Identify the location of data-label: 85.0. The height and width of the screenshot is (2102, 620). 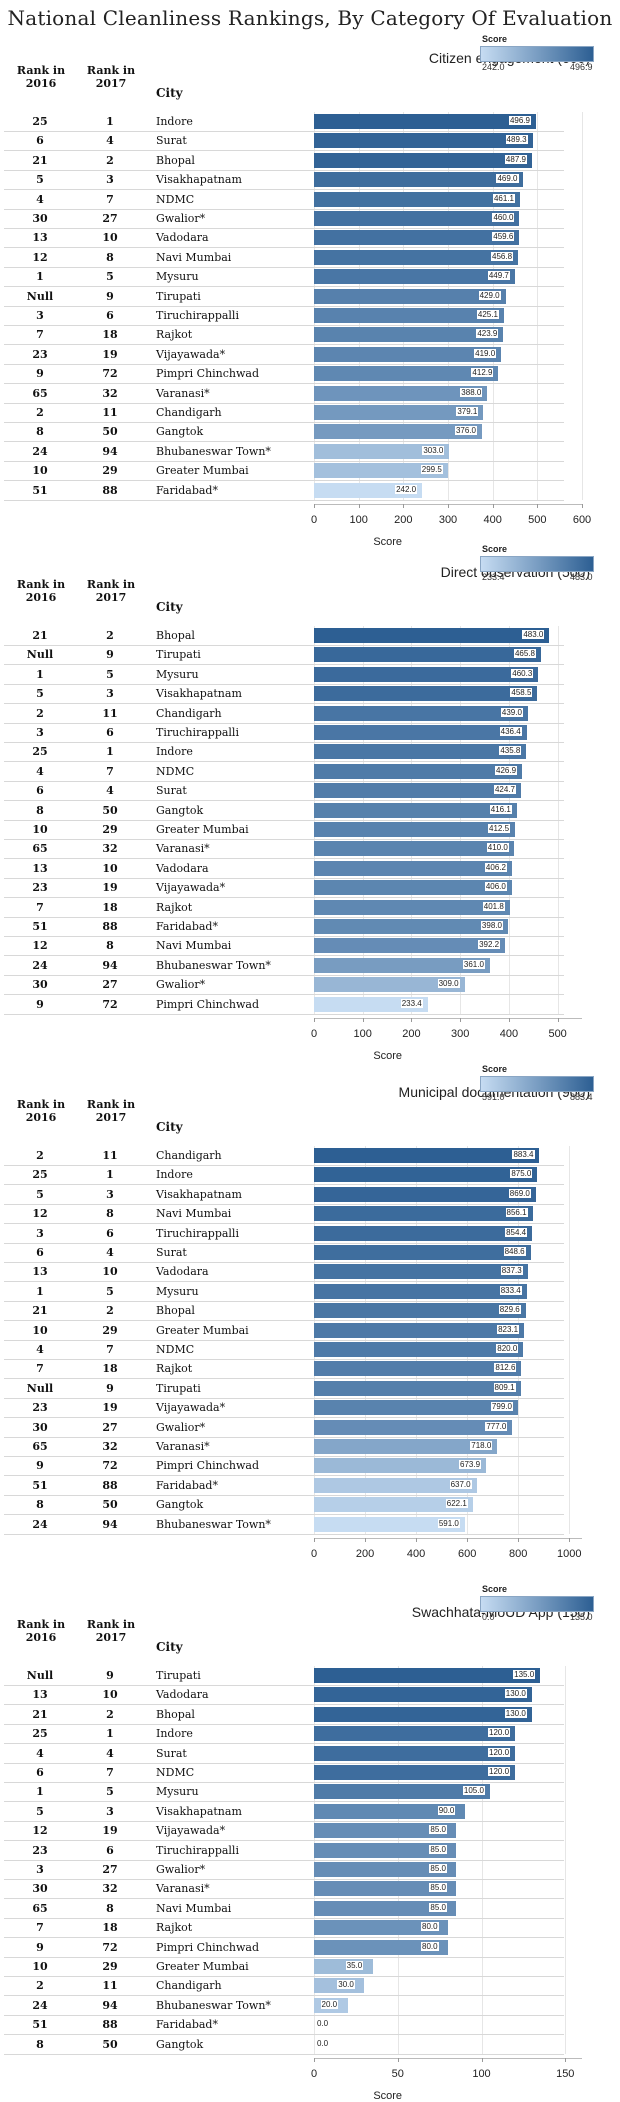
(438, 1868).